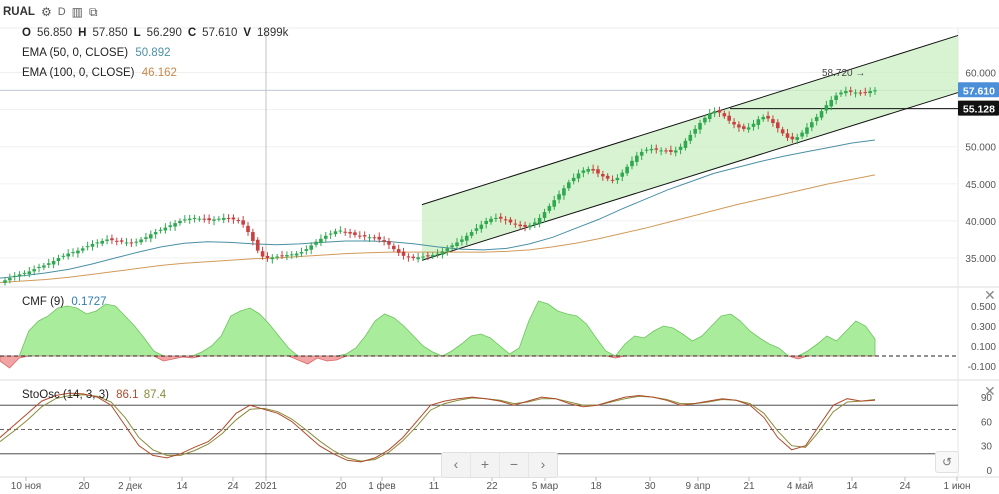  What do you see at coordinates (61, 12) in the screenshot?
I see `interval-label: D` at bounding box center [61, 12].